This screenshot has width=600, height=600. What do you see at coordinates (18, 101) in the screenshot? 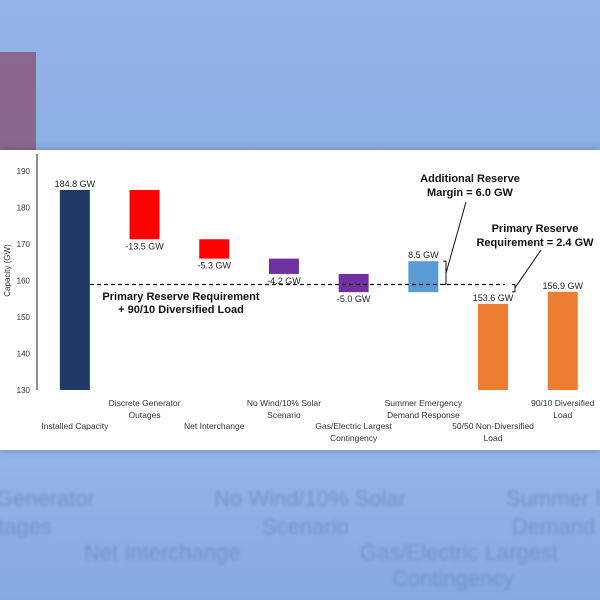
I see `blurred-background-bar` at bounding box center [18, 101].